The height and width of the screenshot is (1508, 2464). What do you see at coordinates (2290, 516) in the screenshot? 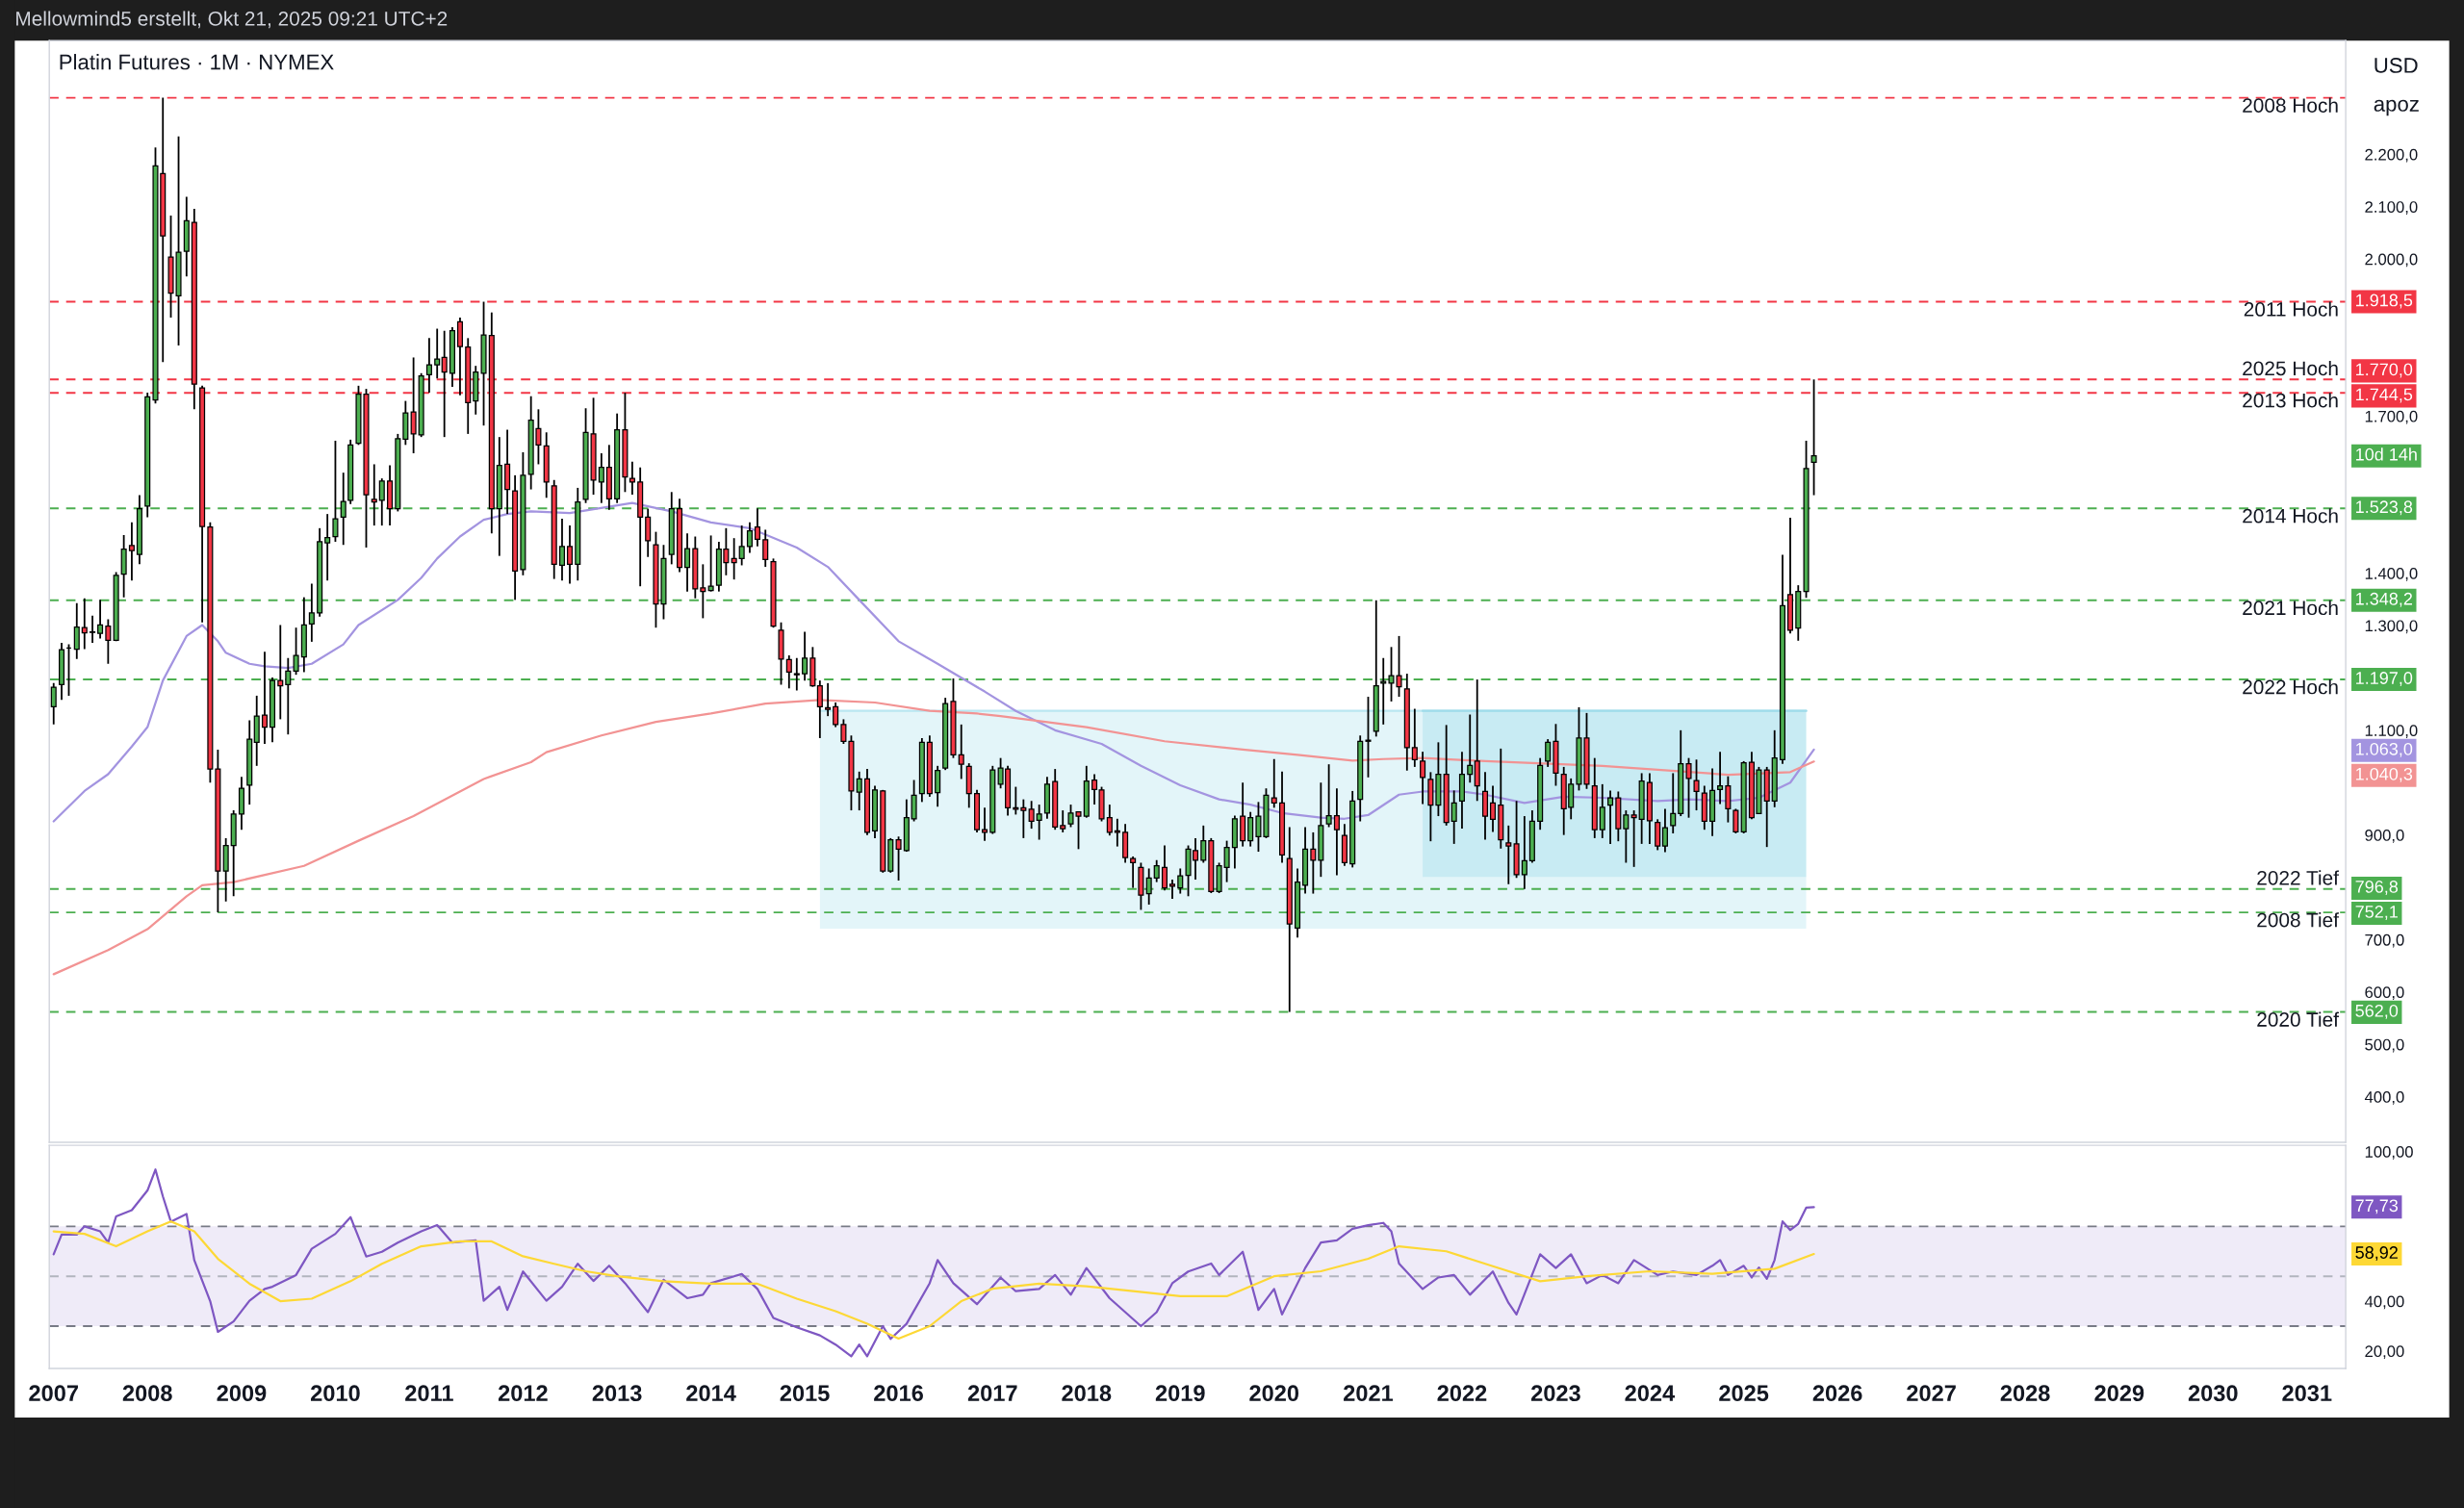
I see `annotation: 2014 Hoch` at bounding box center [2290, 516].